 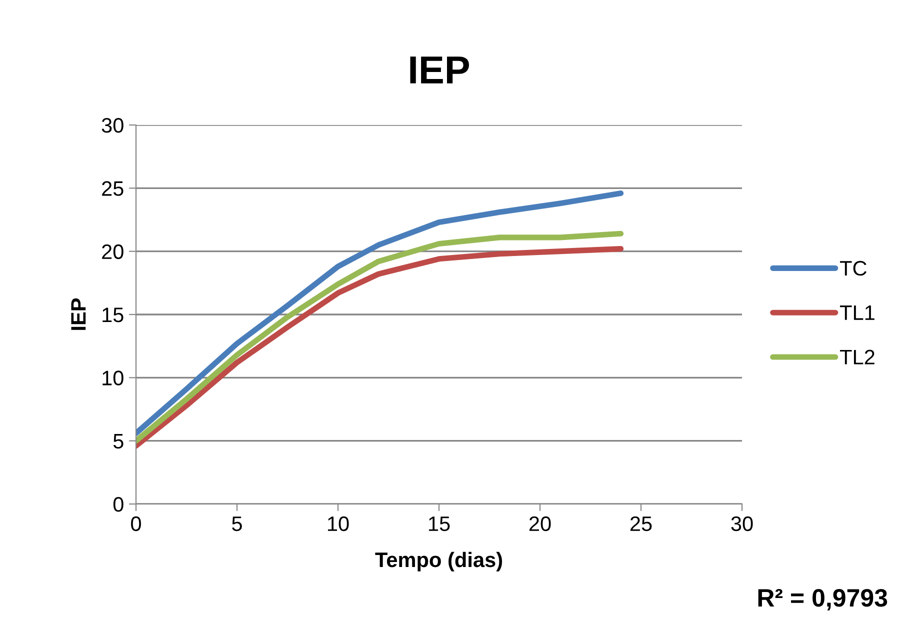 What do you see at coordinates (113, 125) in the screenshot?
I see `y-tick-label: 30` at bounding box center [113, 125].